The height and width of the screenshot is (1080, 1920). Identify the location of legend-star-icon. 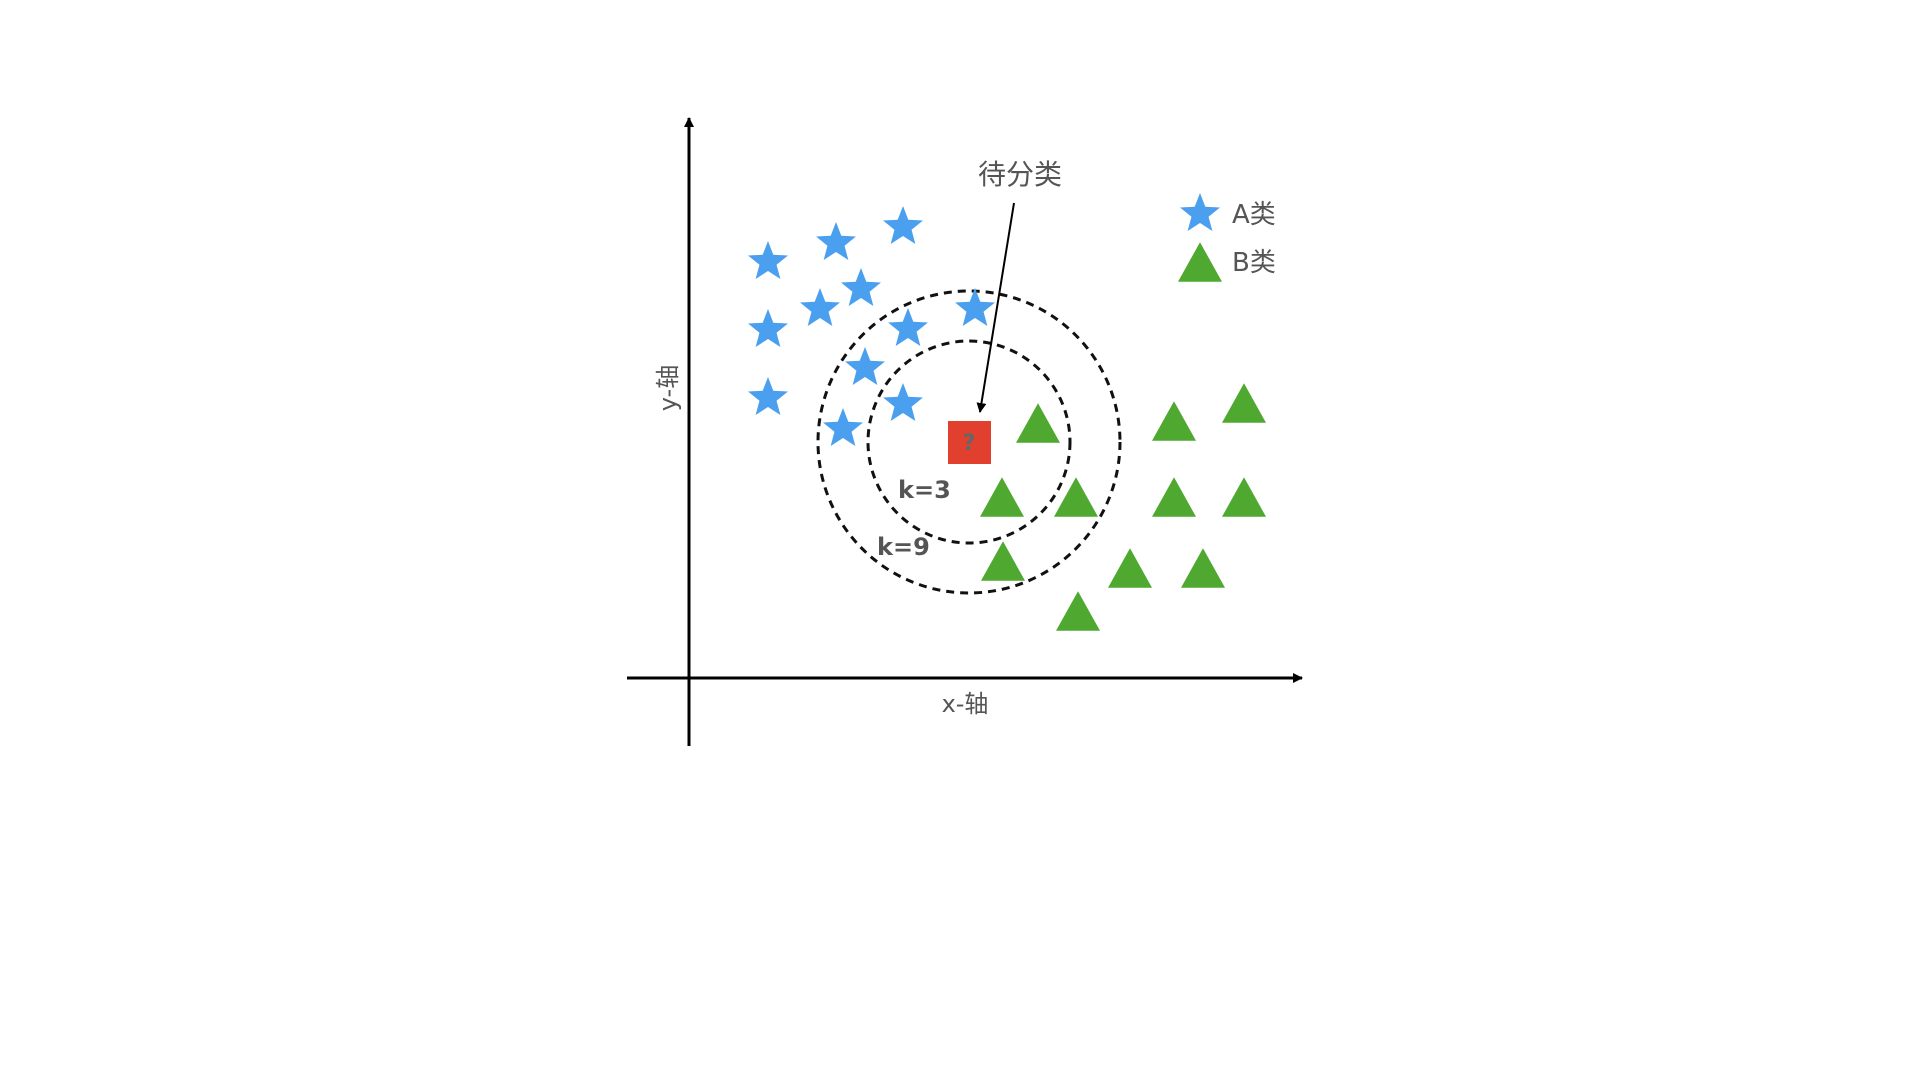
(1200, 212).